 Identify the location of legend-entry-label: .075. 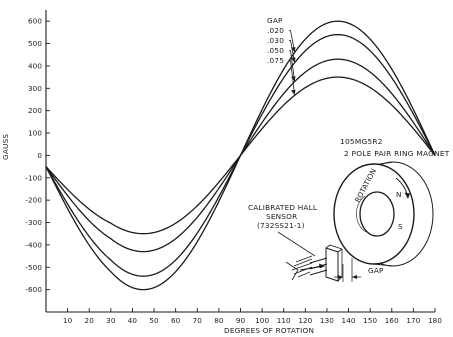
(275, 60).